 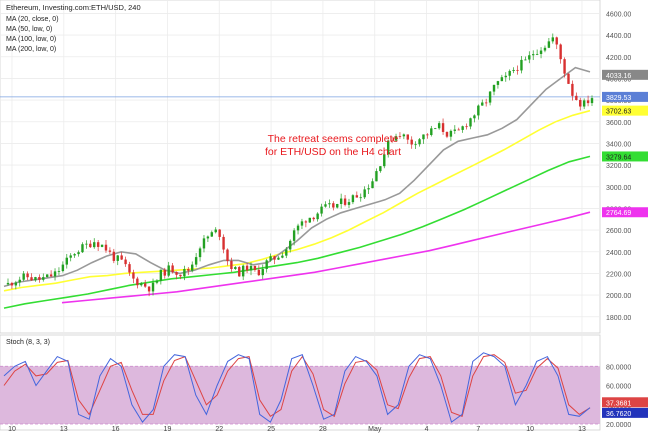 What do you see at coordinates (29, 29) in the screenshot?
I see `indicator-label-ma50: MA (50, low, 0)` at bounding box center [29, 29].